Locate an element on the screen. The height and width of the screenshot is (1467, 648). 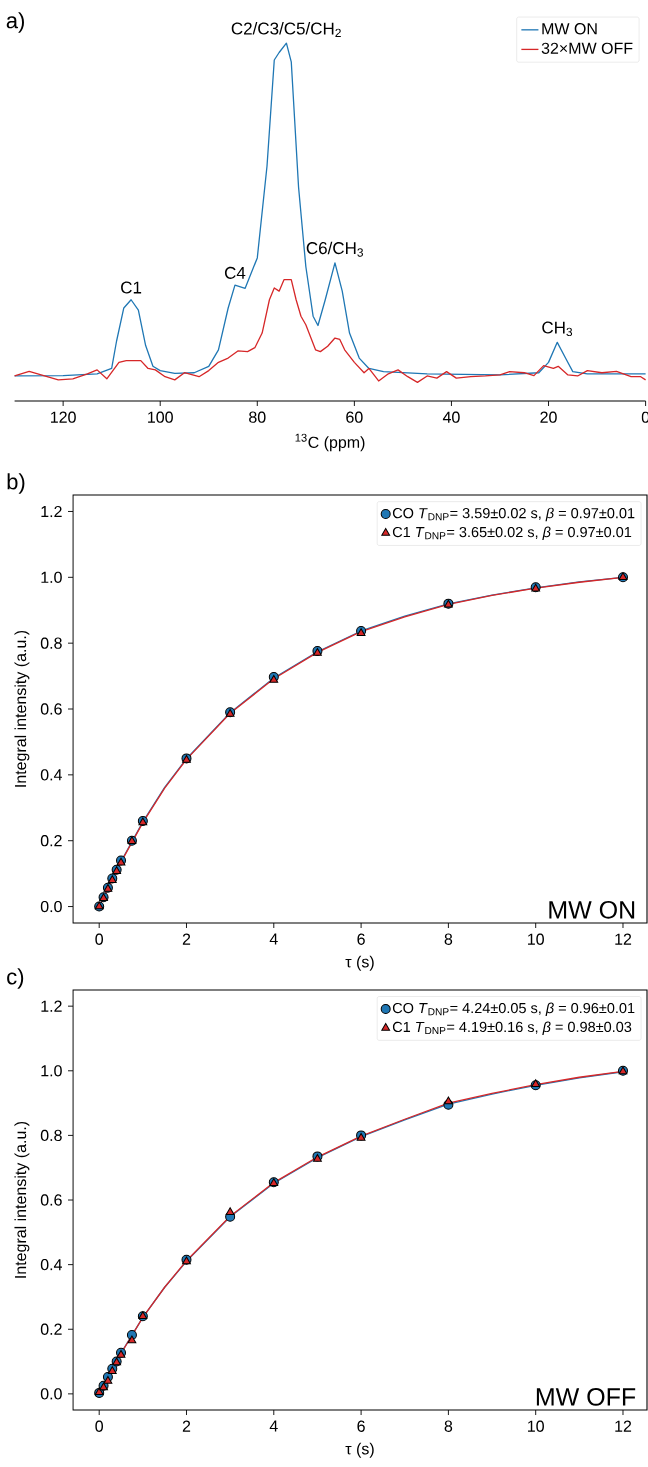
annotation: C2/C3/C5/CH$_{2}$ is located at coordinates (286, 29).